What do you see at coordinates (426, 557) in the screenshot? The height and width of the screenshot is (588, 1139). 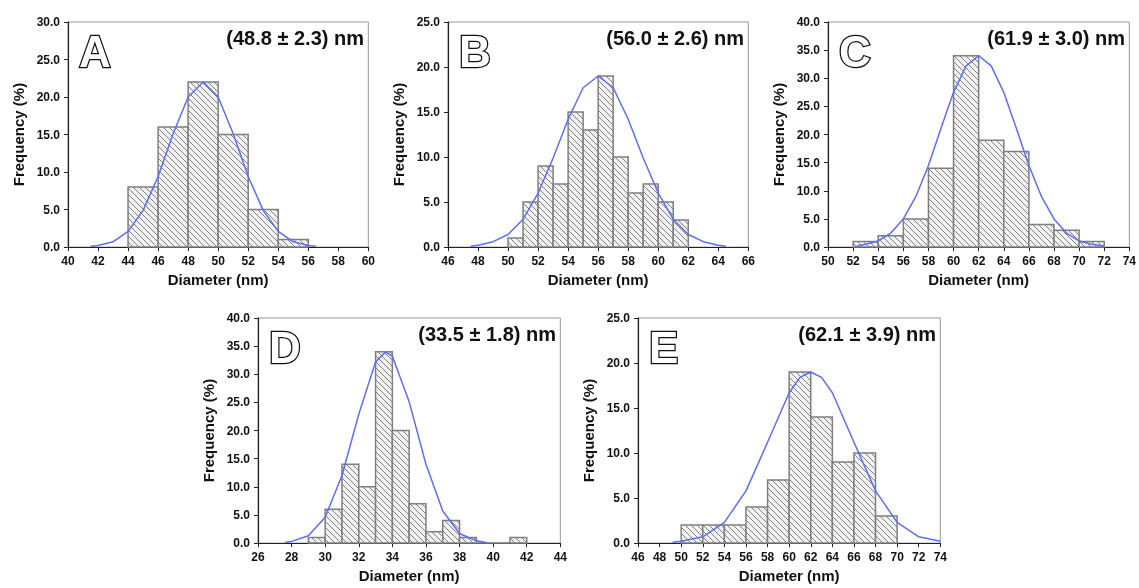 I see `x-tick-label: 36` at bounding box center [426, 557].